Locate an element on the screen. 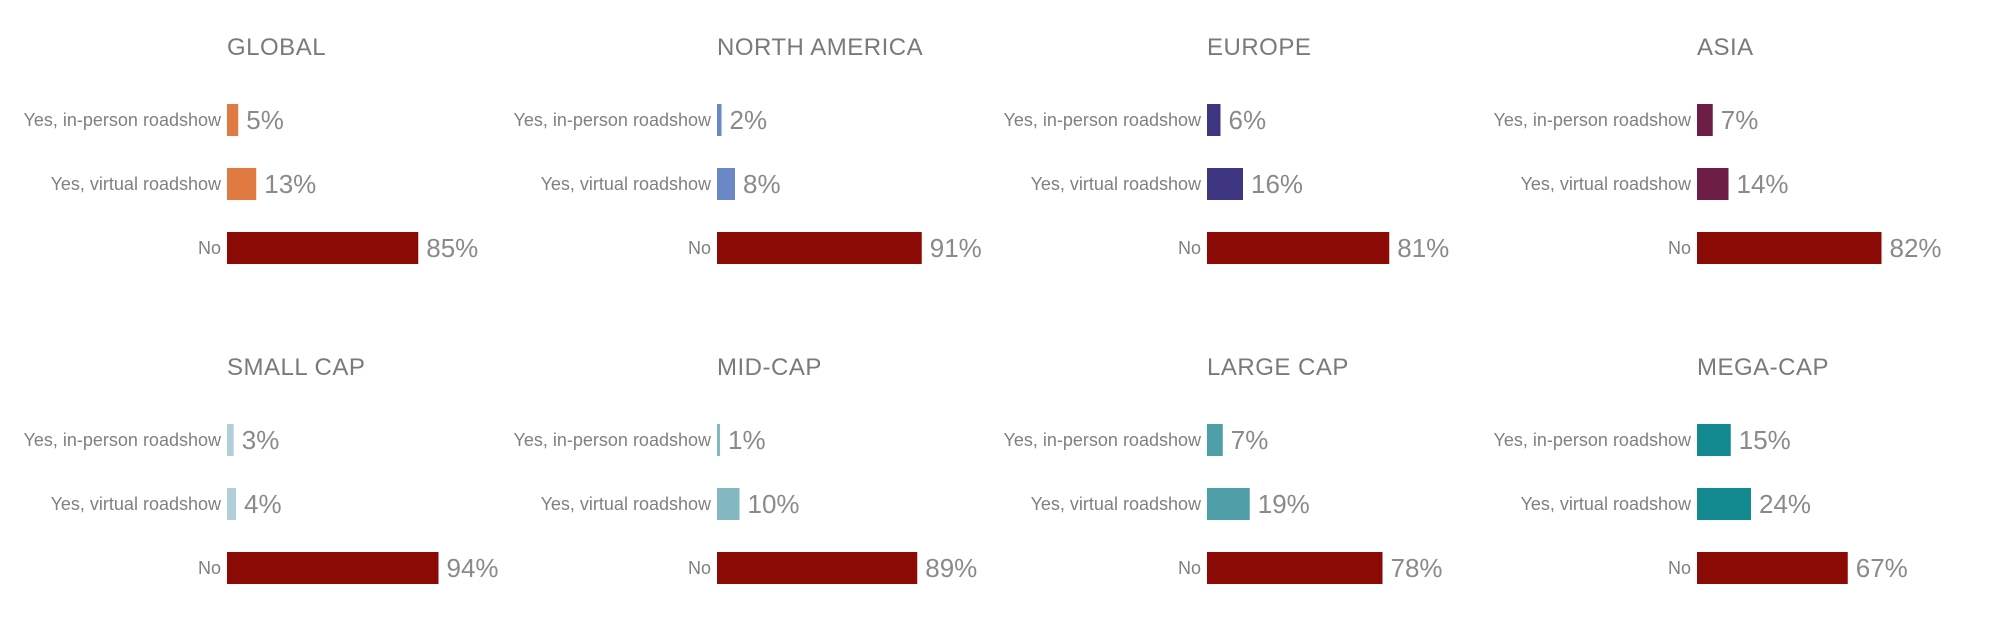 This screenshot has height=637, width=2000. value-label: 89% is located at coordinates (951, 568).